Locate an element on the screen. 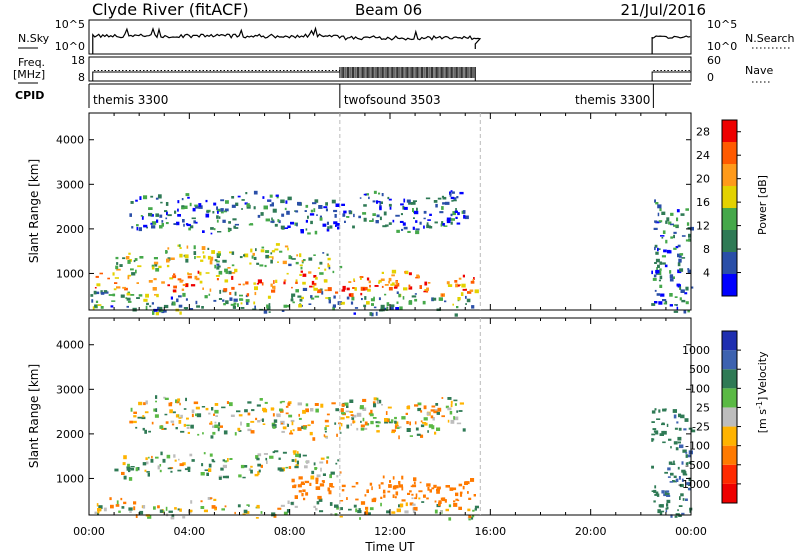 The height and width of the screenshot is (554, 800). freq-right-tick-bottom: 0 is located at coordinates (710, 77).